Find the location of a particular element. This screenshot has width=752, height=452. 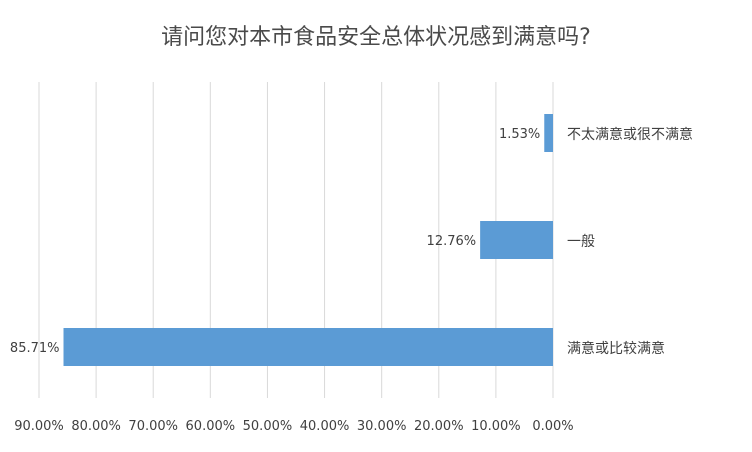

data-label: 12.76% is located at coordinates (452, 241).